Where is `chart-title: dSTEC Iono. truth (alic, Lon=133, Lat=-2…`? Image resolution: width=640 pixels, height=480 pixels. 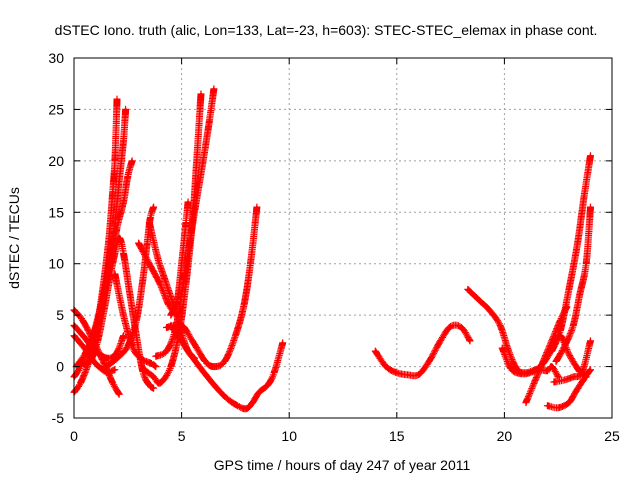 chart-title: dSTEC Iono. truth (alic, Lon=133, Lat=-2… is located at coordinates (326, 30).